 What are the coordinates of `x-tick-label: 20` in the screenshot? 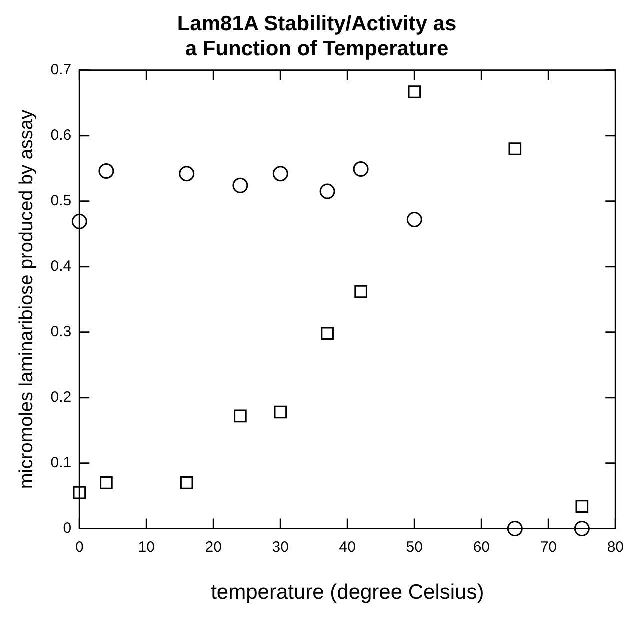 It's located at (213, 547).